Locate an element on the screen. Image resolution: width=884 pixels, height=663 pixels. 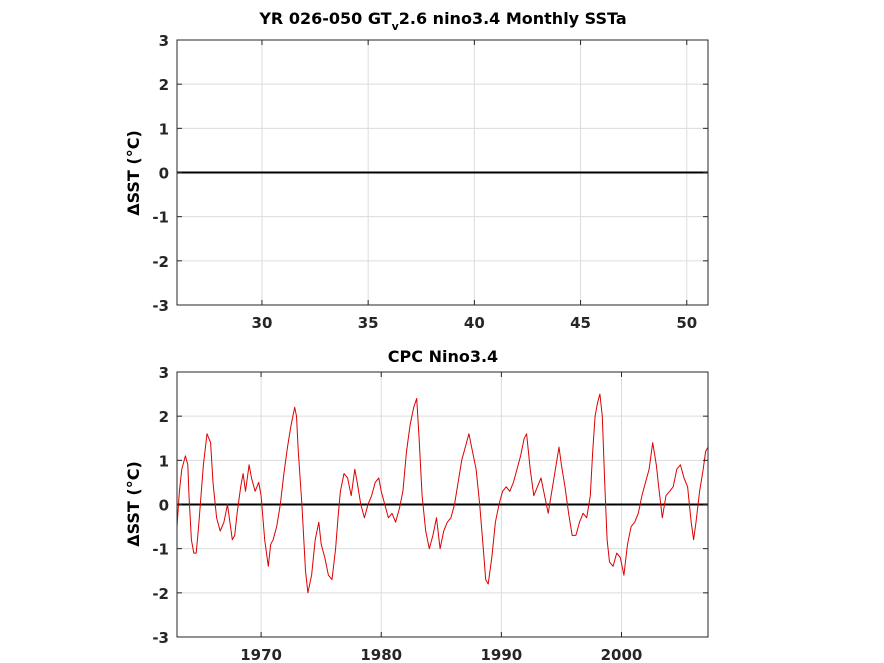
bottom-plot-x-tick-label: 1990 is located at coordinates (501, 654).